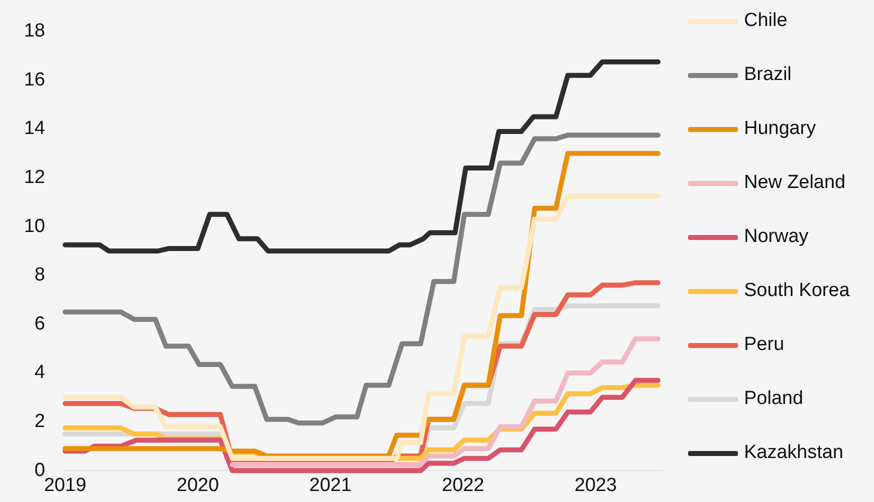 The height and width of the screenshot is (502, 874). Describe the element at coordinates (463, 485) in the screenshot. I see `x-tick-label: 2022` at that location.